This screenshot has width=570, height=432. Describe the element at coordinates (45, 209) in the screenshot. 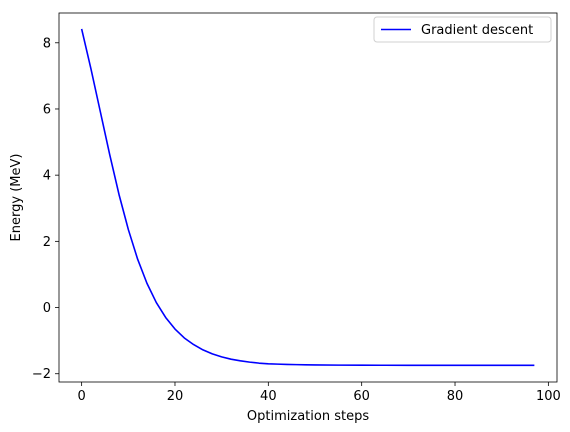

I see `y-axis-ticks: −2 0 2 4 6 8` at that location.